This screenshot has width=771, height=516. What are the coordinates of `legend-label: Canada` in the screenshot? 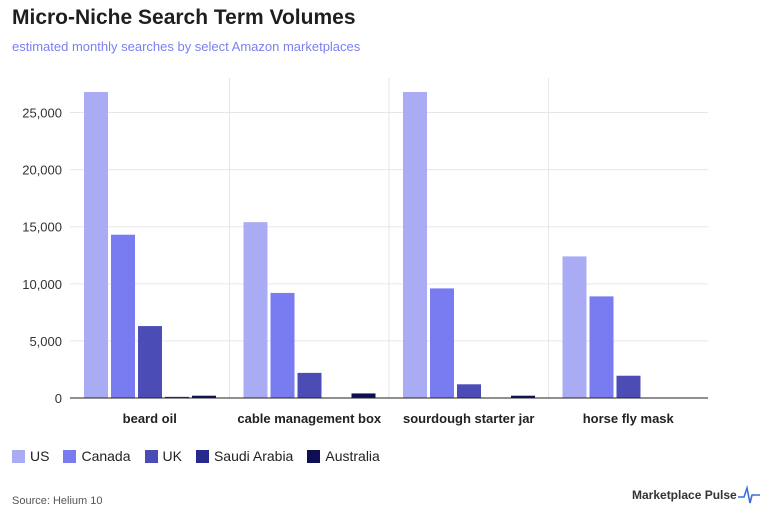 It's located at (106, 456).